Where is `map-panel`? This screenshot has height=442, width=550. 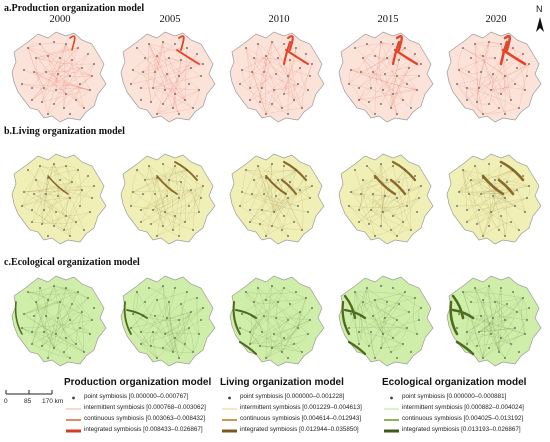 map-panel is located at coordinates (59, 199).